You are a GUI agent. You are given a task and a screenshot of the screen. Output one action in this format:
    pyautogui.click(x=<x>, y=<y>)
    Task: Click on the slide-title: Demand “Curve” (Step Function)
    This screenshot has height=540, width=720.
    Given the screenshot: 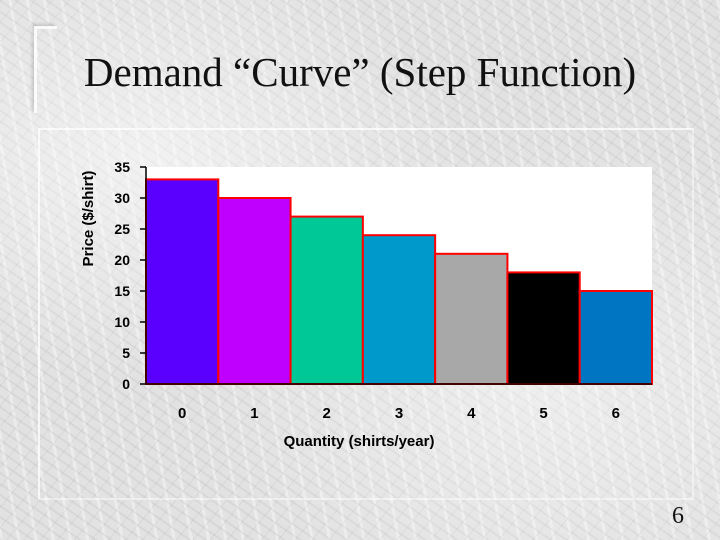 What is the action you would take?
    pyautogui.click(x=360, y=72)
    